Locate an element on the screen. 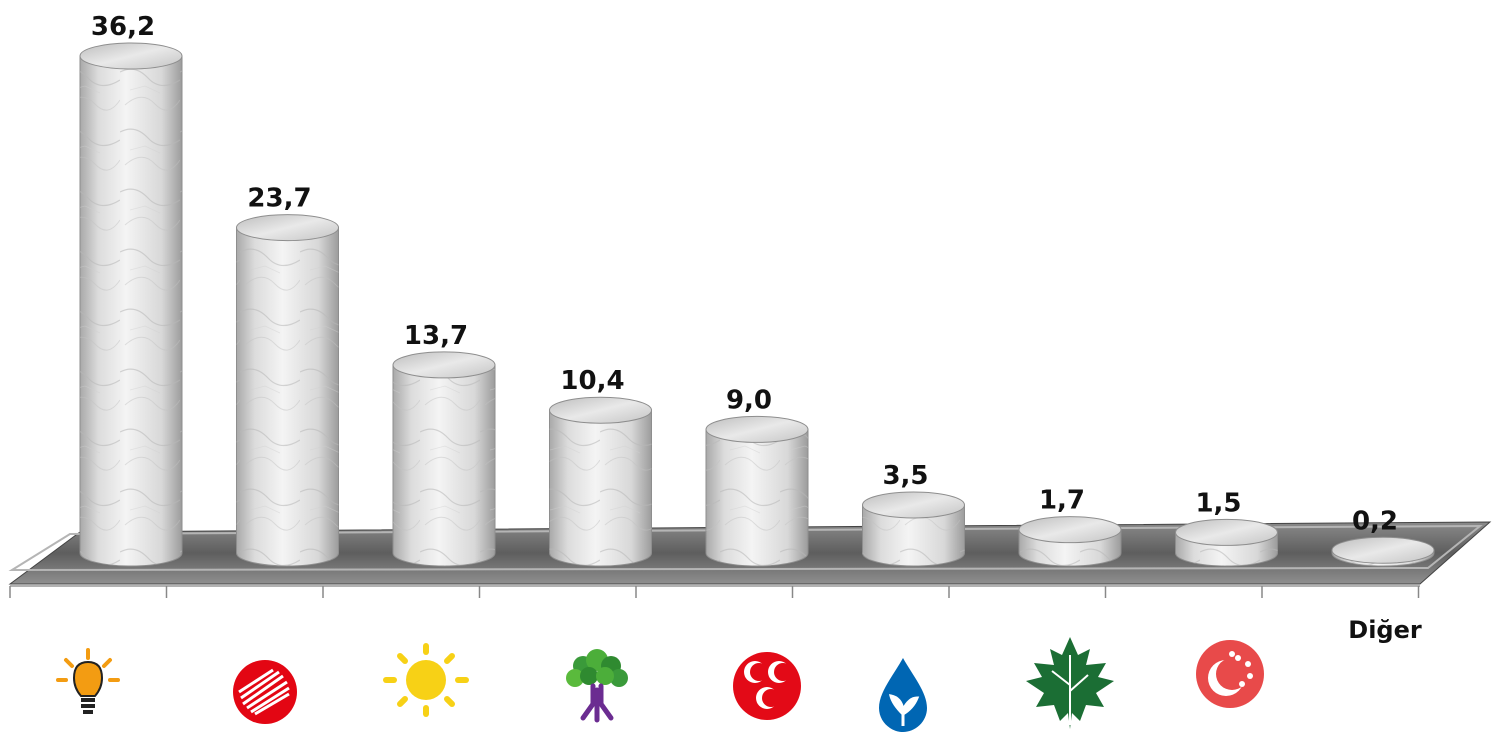 The image size is (1495, 735). category-labels: Diğer is located at coordinates (1385, 630).